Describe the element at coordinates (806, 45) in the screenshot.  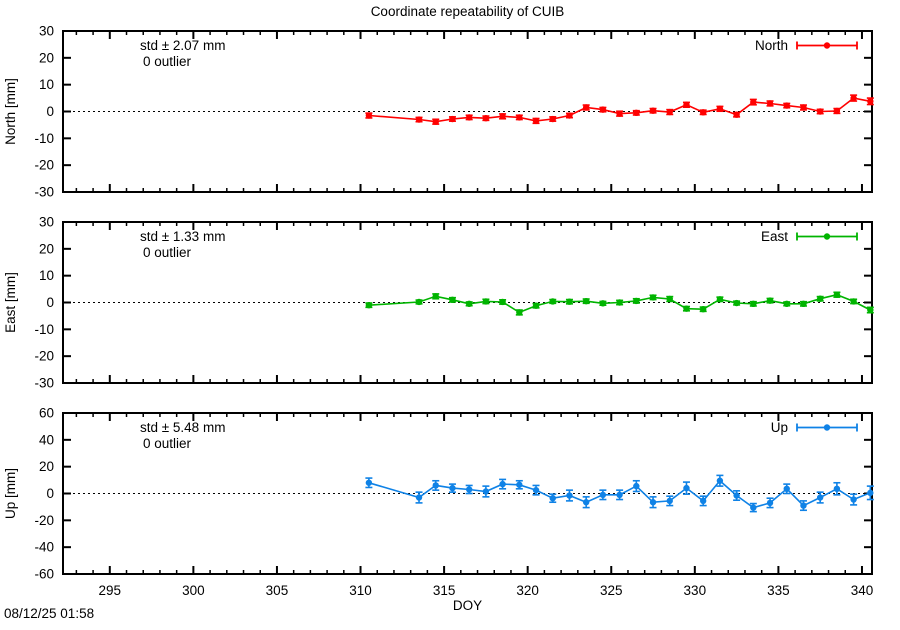
I see `legend-north: North` at that location.